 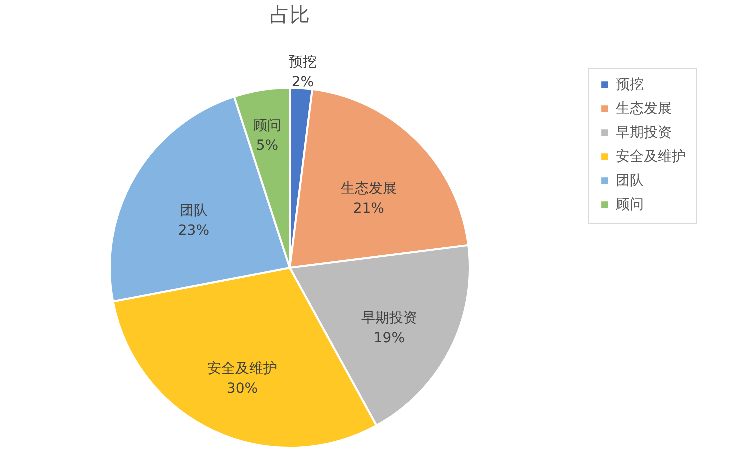 What do you see at coordinates (242, 388) in the screenshot?
I see `data-label: 30%` at bounding box center [242, 388].